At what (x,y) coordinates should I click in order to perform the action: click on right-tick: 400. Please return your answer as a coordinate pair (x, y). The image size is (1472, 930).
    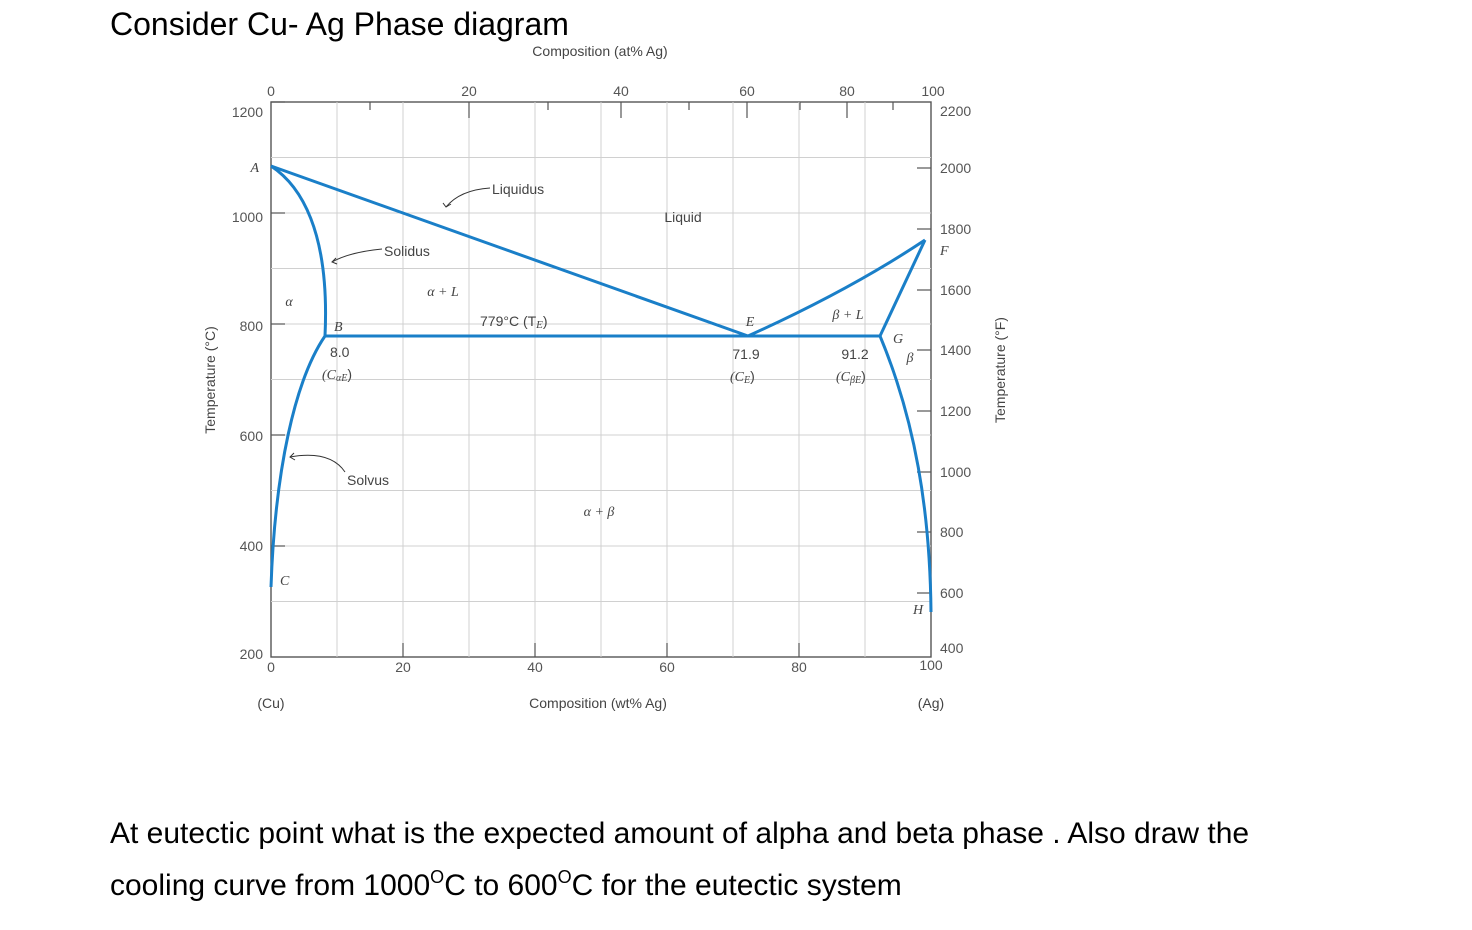
    Looking at the image, I should click on (952, 648).